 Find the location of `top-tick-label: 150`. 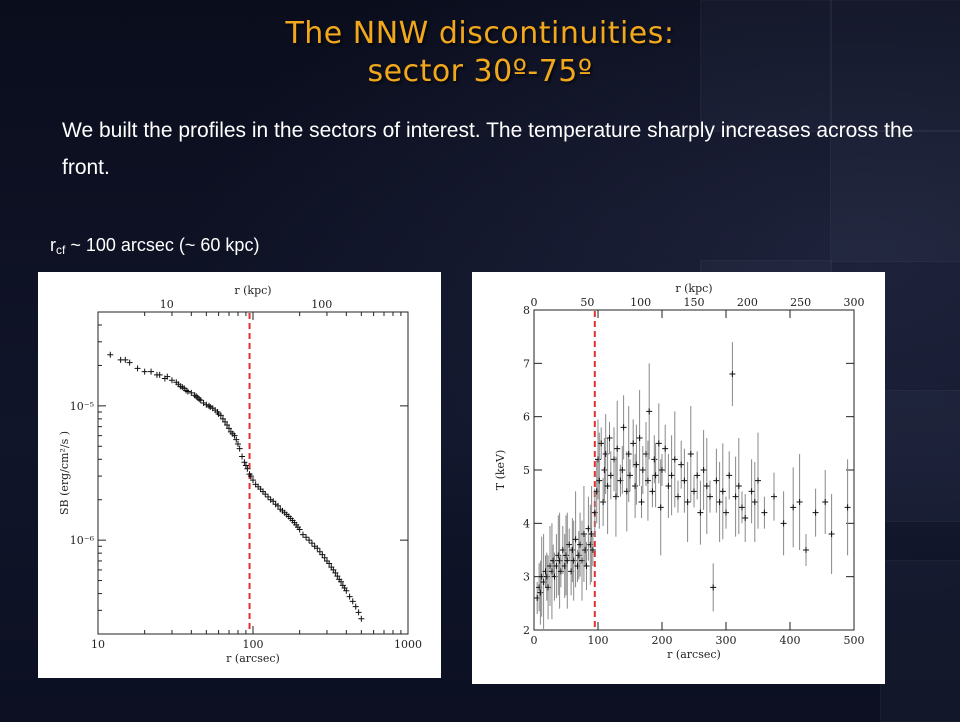

top-tick-label: 150 is located at coordinates (694, 302).